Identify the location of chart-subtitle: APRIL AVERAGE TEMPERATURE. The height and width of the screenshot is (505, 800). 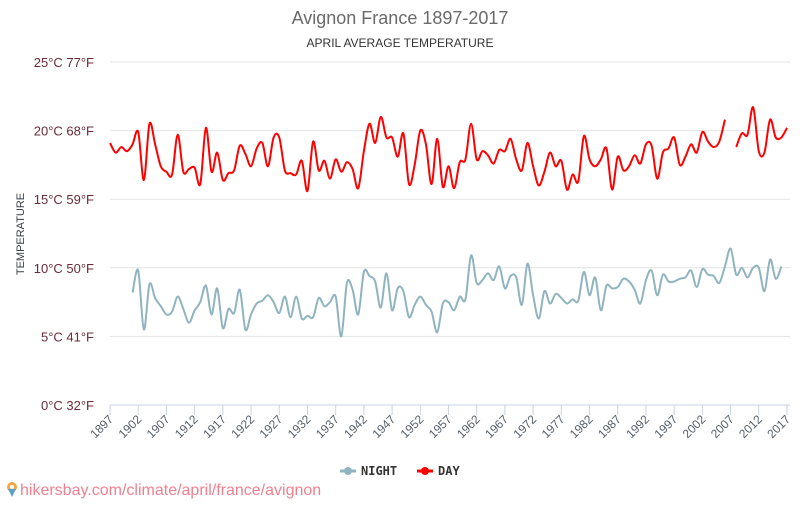
(400, 43).